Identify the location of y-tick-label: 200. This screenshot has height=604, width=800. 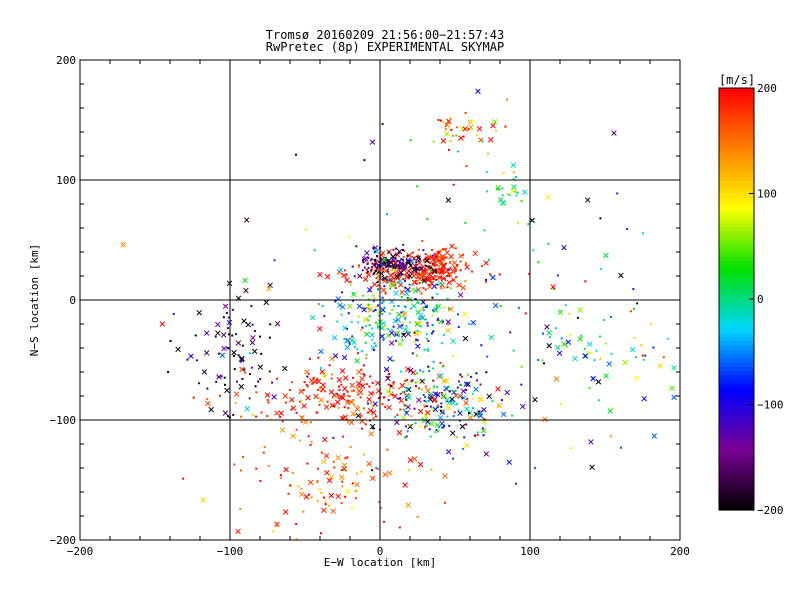
(66, 60).